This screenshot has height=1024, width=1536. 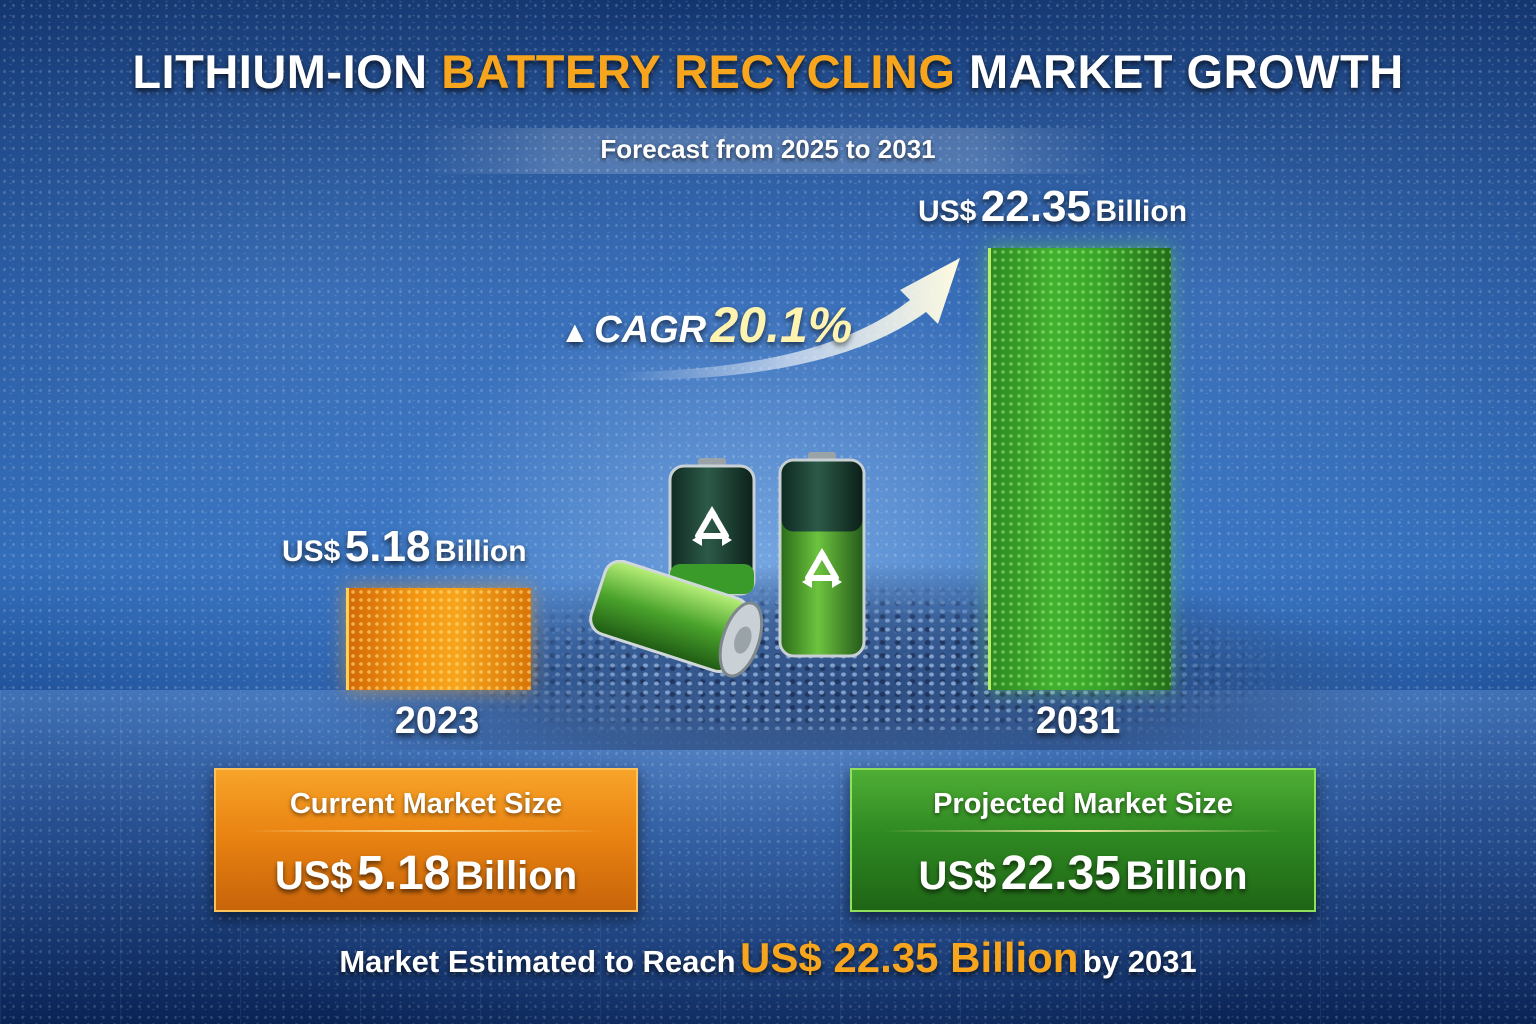 I want to click on subtitle-band, so click(x=768, y=151).